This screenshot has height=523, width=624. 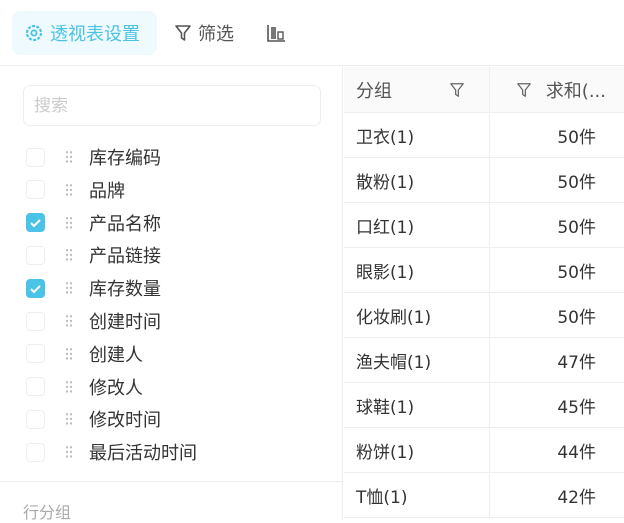 I want to click on field-label: 库存数量, so click(x=125, y=290).